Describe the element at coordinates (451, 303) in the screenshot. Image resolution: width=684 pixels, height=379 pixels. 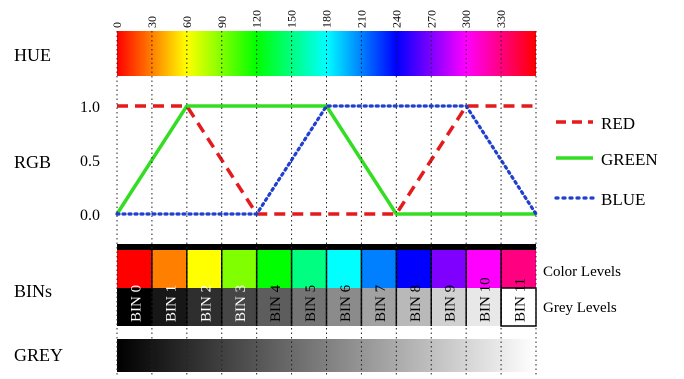
I see `bin-label: BIN 9` at that location.